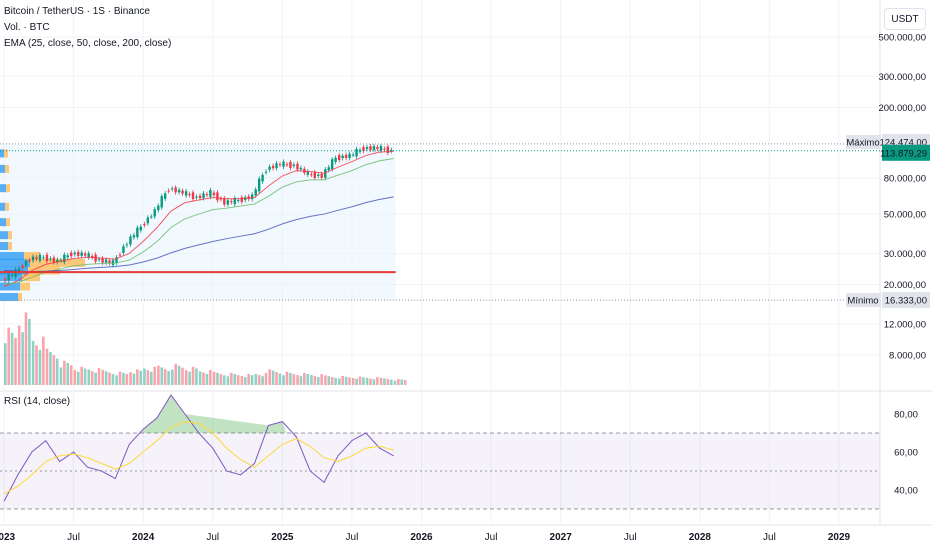  What do you see at coordinates (198, 458) in the screenshot?
I see `rsi-ma-line` at bounding box center [198, 458].